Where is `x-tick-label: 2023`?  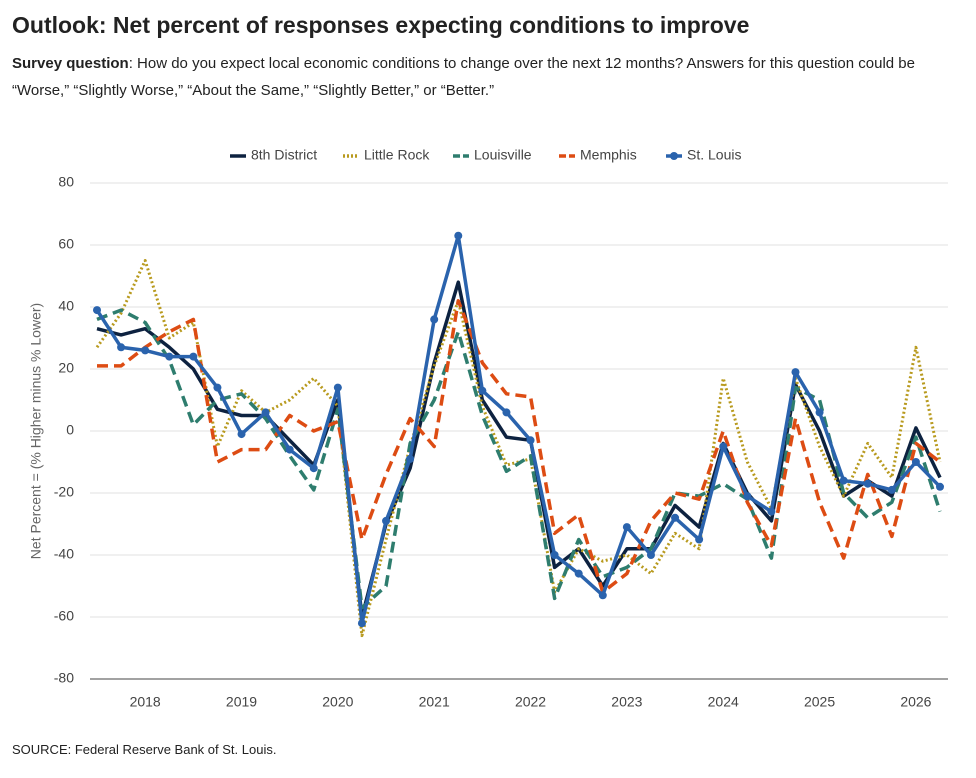 x-tick-label: 2023 is located at coordinates (626, 702).